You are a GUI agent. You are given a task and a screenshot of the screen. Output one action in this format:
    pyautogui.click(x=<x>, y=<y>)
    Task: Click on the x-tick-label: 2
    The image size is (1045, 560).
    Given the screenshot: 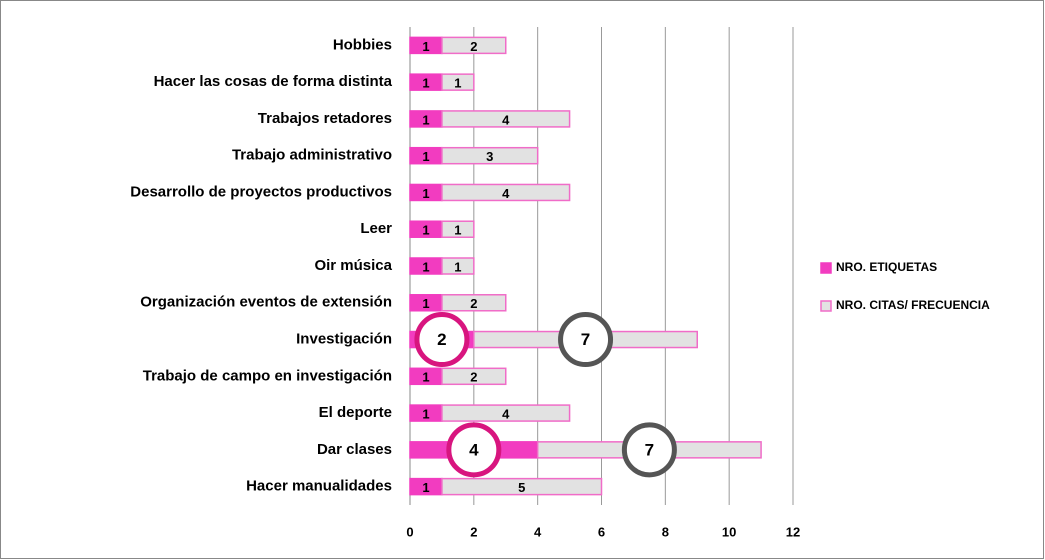 What is the action you would take?
    pyautogui.click(x=473, y=531)
    